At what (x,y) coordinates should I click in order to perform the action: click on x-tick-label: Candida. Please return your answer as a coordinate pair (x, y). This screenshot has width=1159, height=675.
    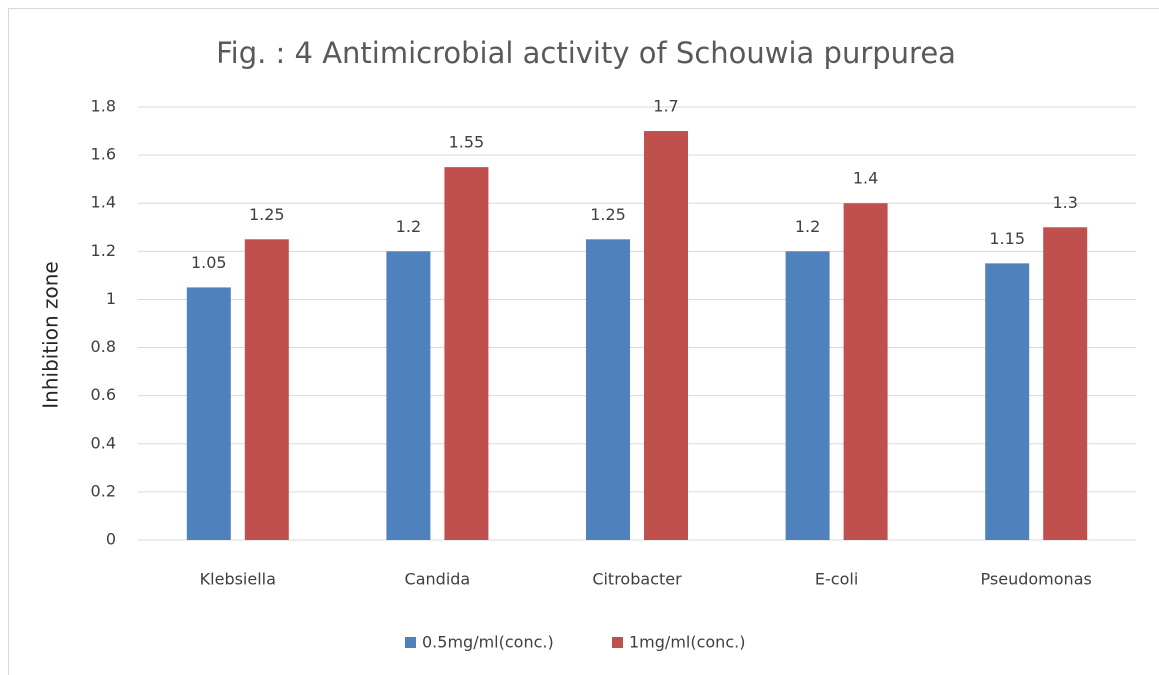
    Looking at the image, I should click on (438, 579).